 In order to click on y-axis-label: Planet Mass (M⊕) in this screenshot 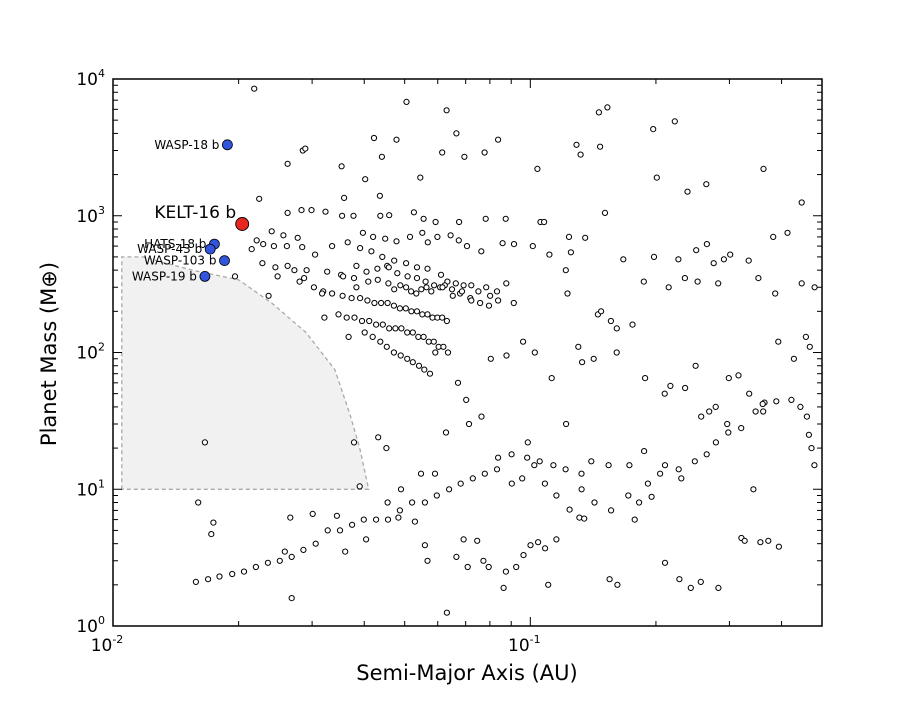, I will do `click(49, 354)`.